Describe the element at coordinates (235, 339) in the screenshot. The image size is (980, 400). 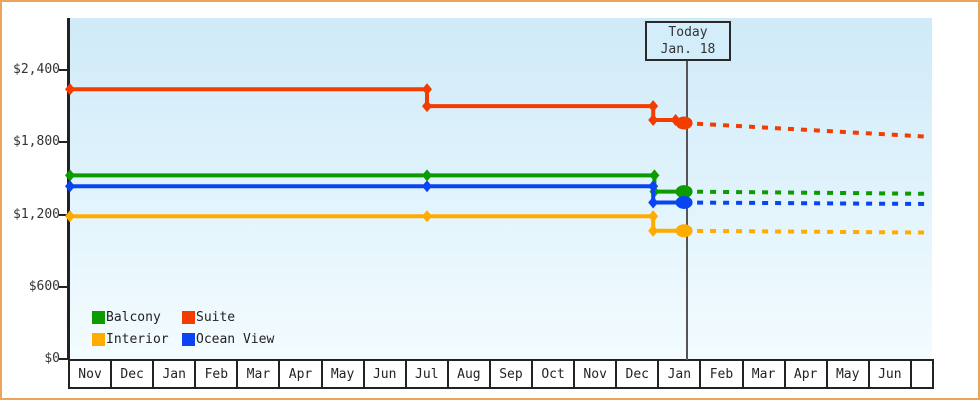
I see `legend-label: Ocean View` at that location.